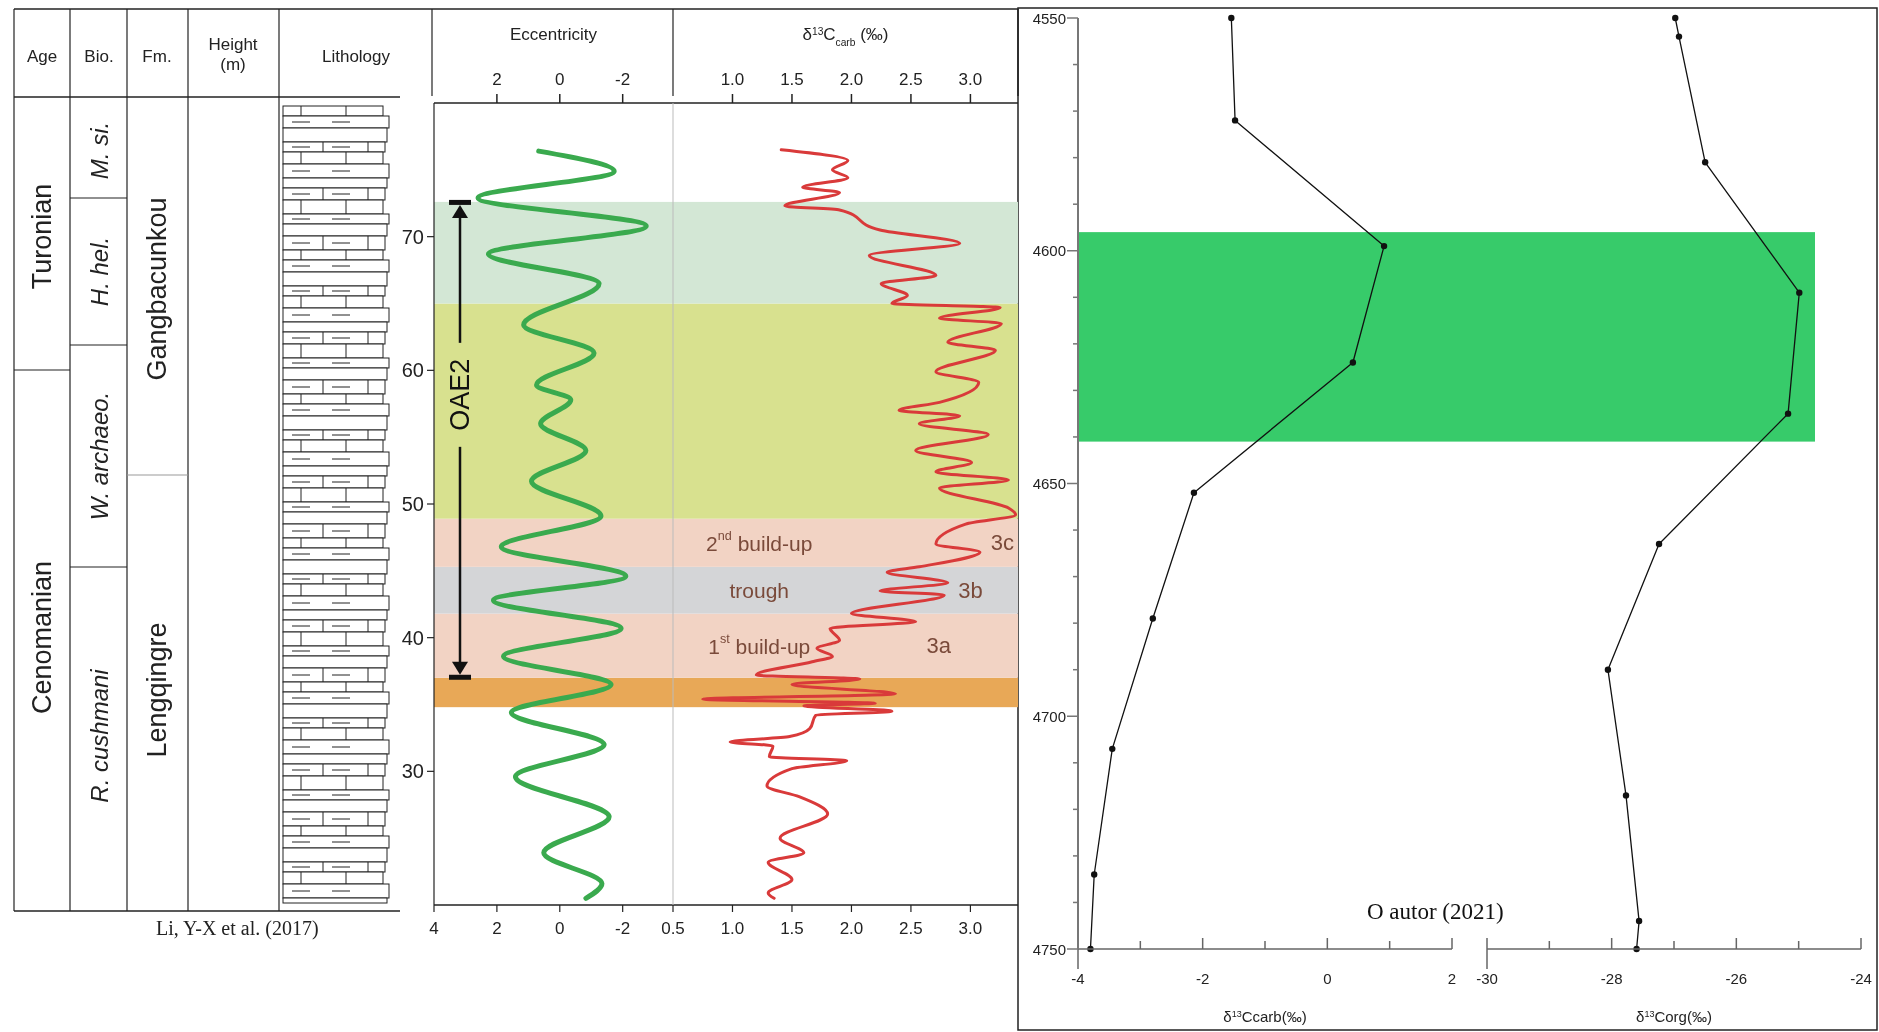  What do you see at coordinates (412, 637) in the screenshot?
I see `y-tick-label: 40` at bounding box center [412, 637].